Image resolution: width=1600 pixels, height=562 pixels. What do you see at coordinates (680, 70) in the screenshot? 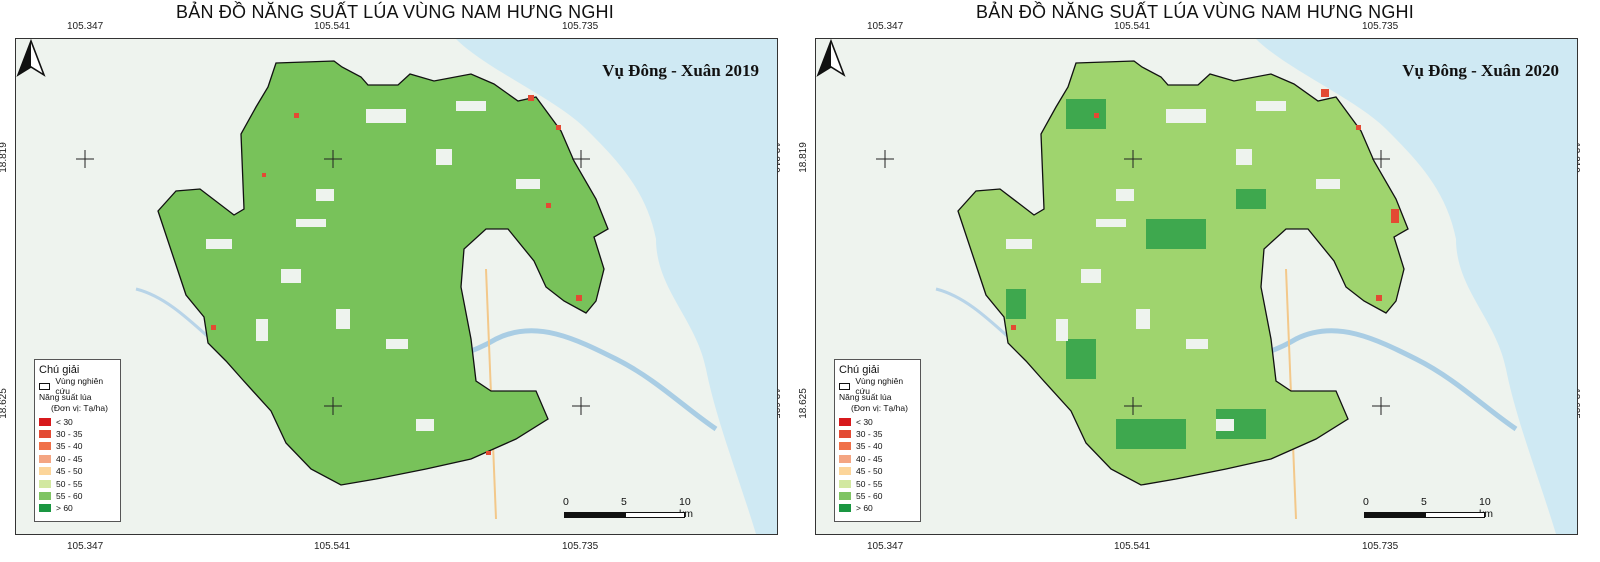
I see `season-label: Vụ Đông - Xuân 2019` at bounding box center [680, 70].